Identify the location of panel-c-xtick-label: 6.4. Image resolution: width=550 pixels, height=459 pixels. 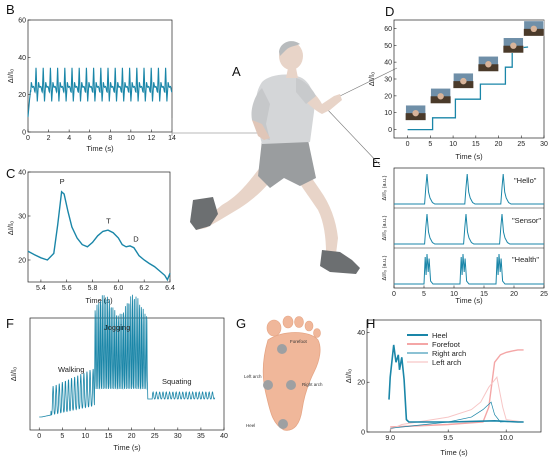
(170, 288).